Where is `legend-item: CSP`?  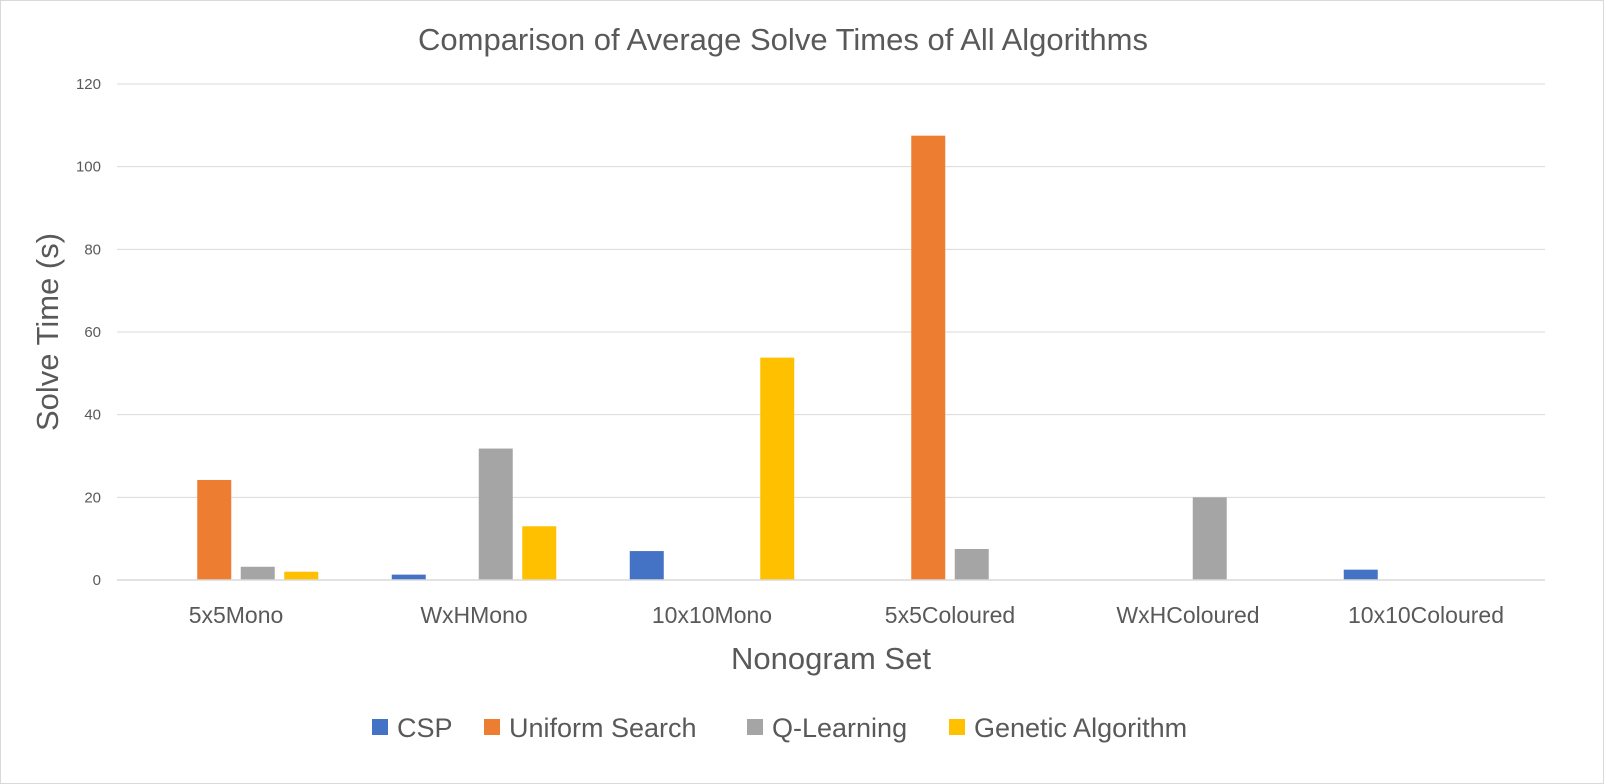 legend-item: CSP is located at coordinates (412, 728).